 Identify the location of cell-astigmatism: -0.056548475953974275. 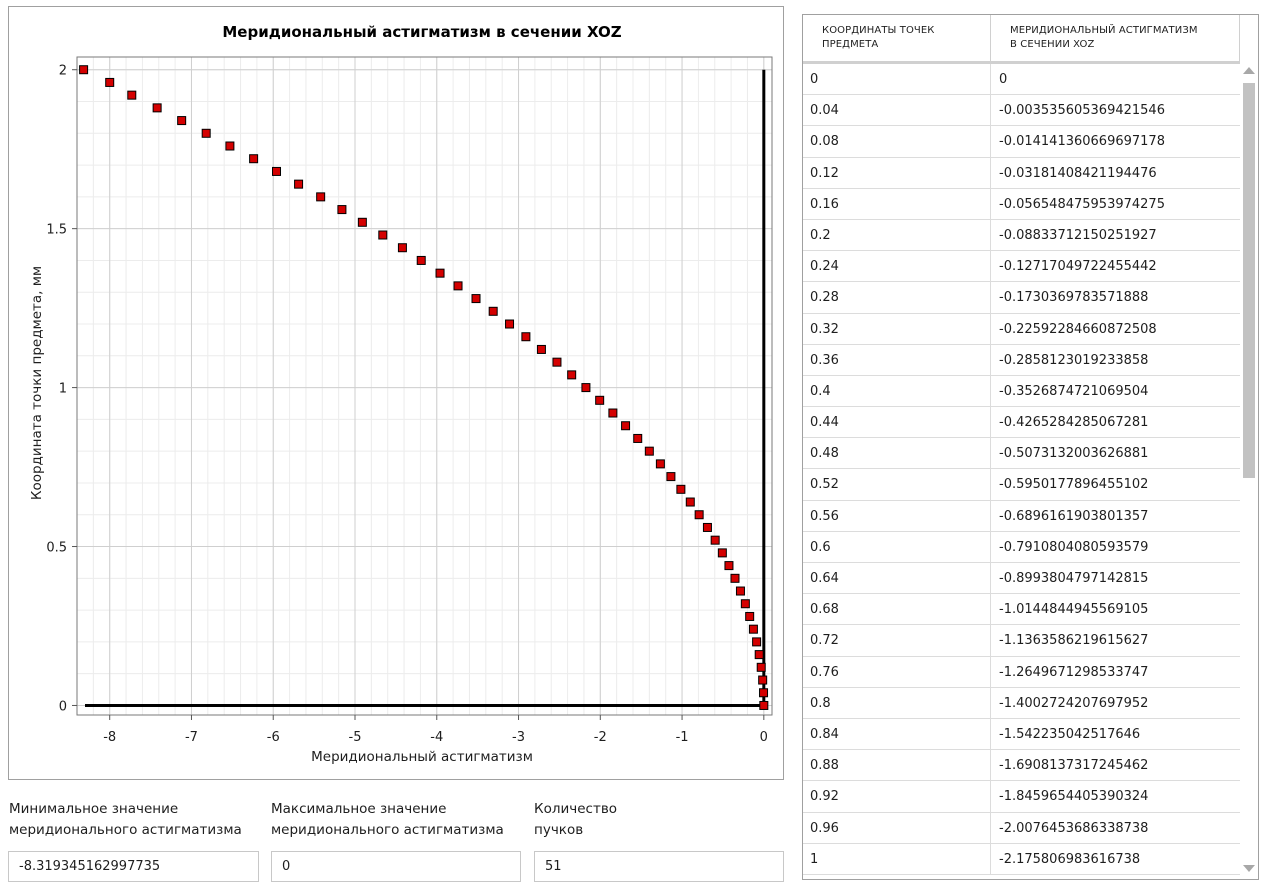
(1082, 204).